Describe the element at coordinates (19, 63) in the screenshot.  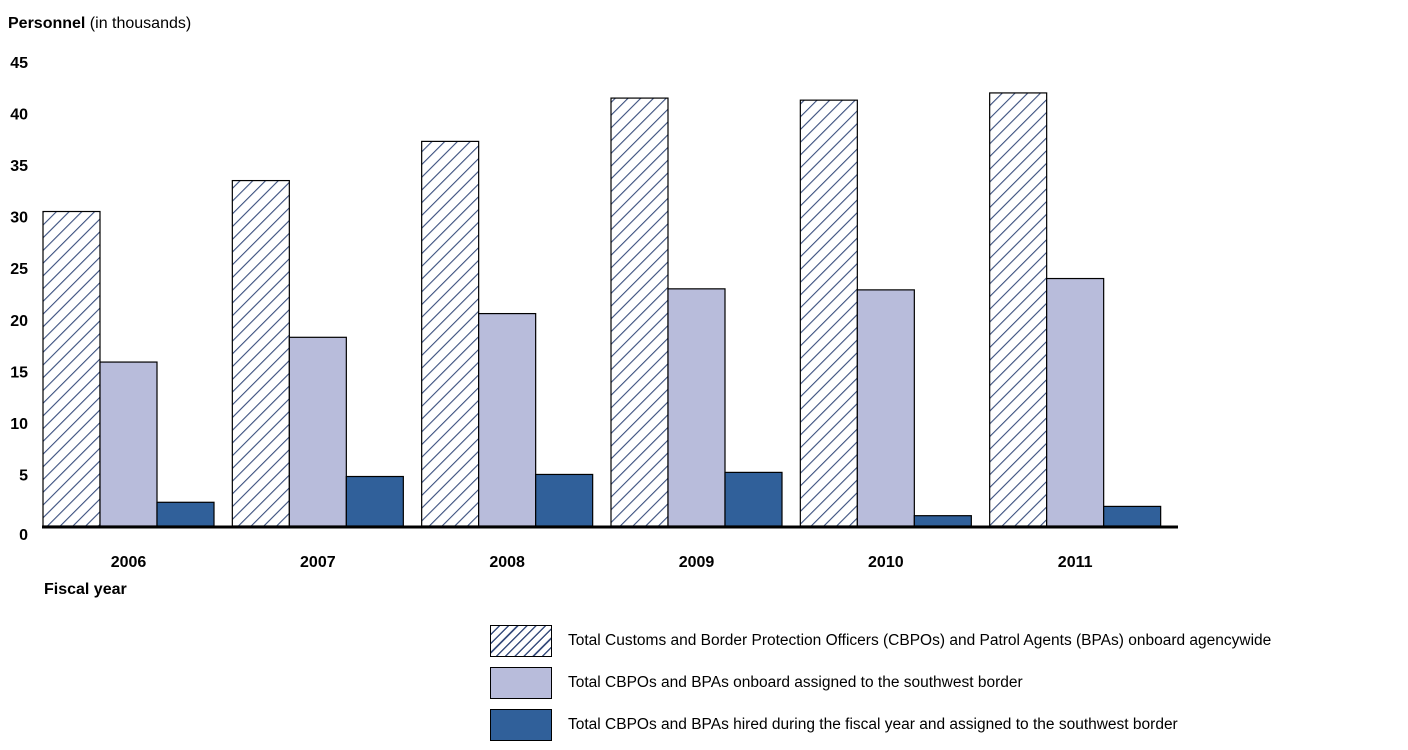
I see `y-tick-label: 45` at that location.